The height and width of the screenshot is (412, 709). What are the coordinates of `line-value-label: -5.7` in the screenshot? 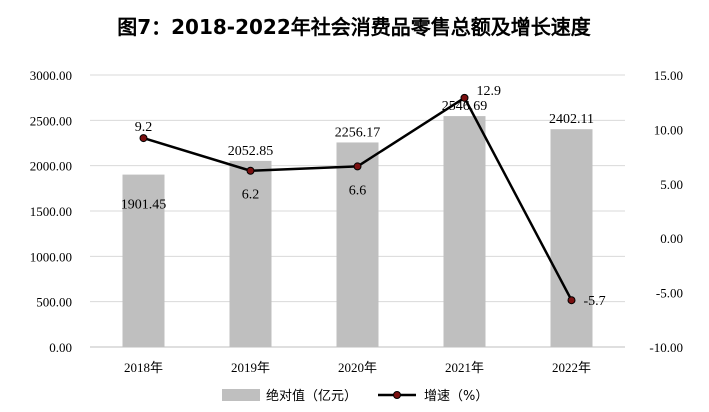 It's located at (595, 301).